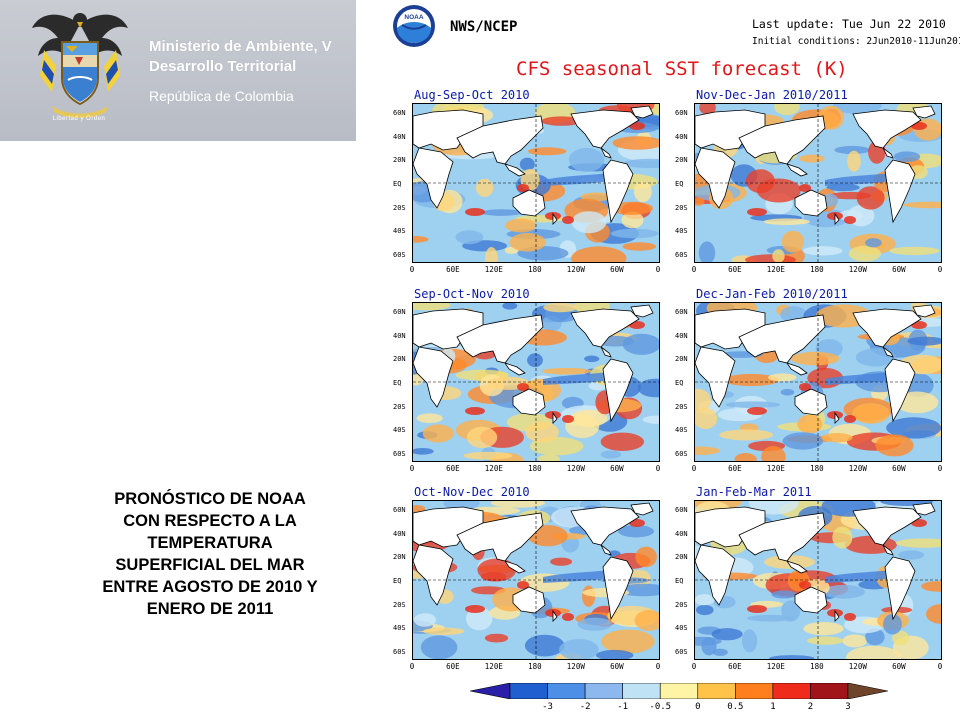  What do you see at coordinates (772, 294) in the screenshot?
I see `panel-title: Dec-Jan-Feb 2010/2011` at bounding box center [772, 294].